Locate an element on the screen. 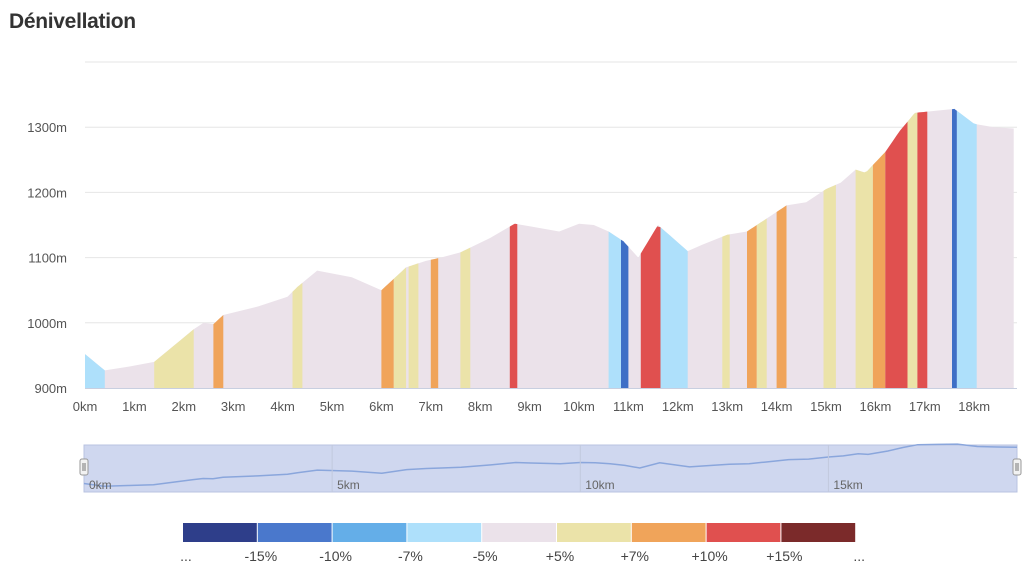  navigator-series is located at coordinates (550, 465).